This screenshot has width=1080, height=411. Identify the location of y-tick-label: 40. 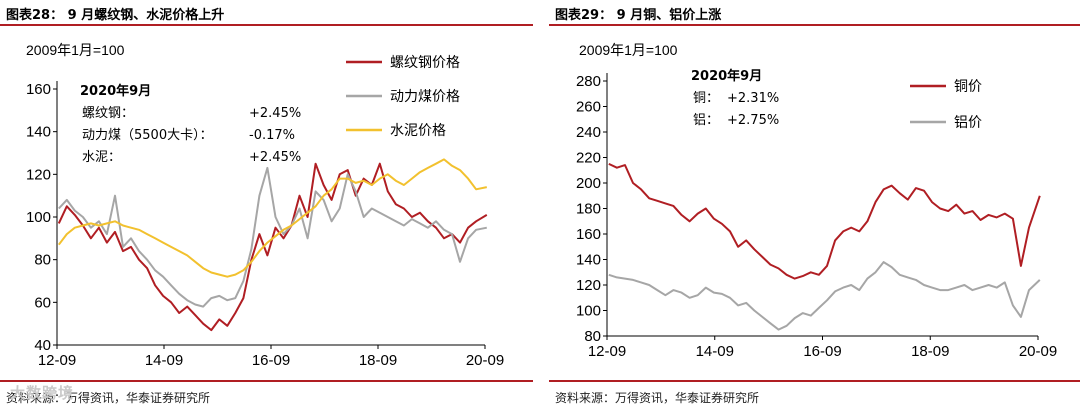
(42, 345).